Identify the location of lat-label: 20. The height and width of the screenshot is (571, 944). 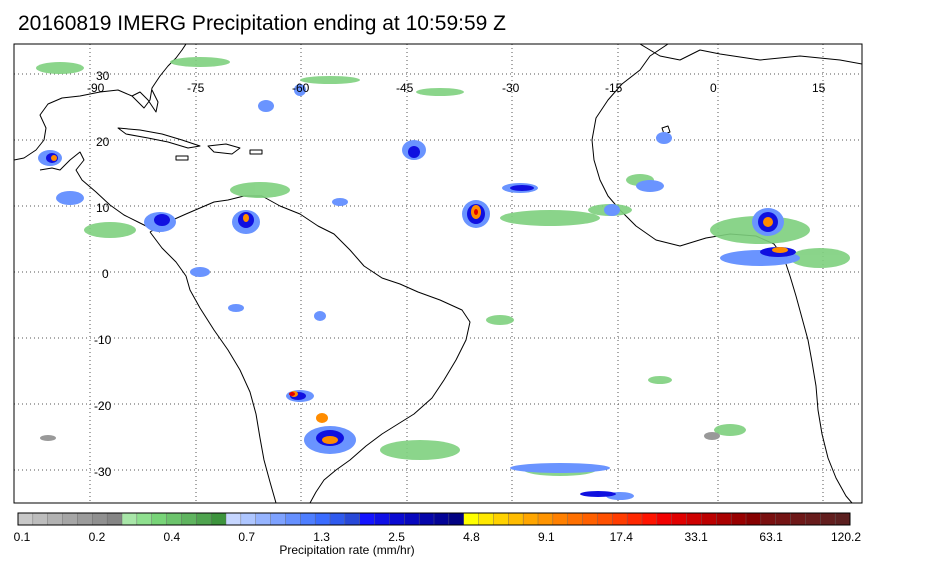
(103, 142).